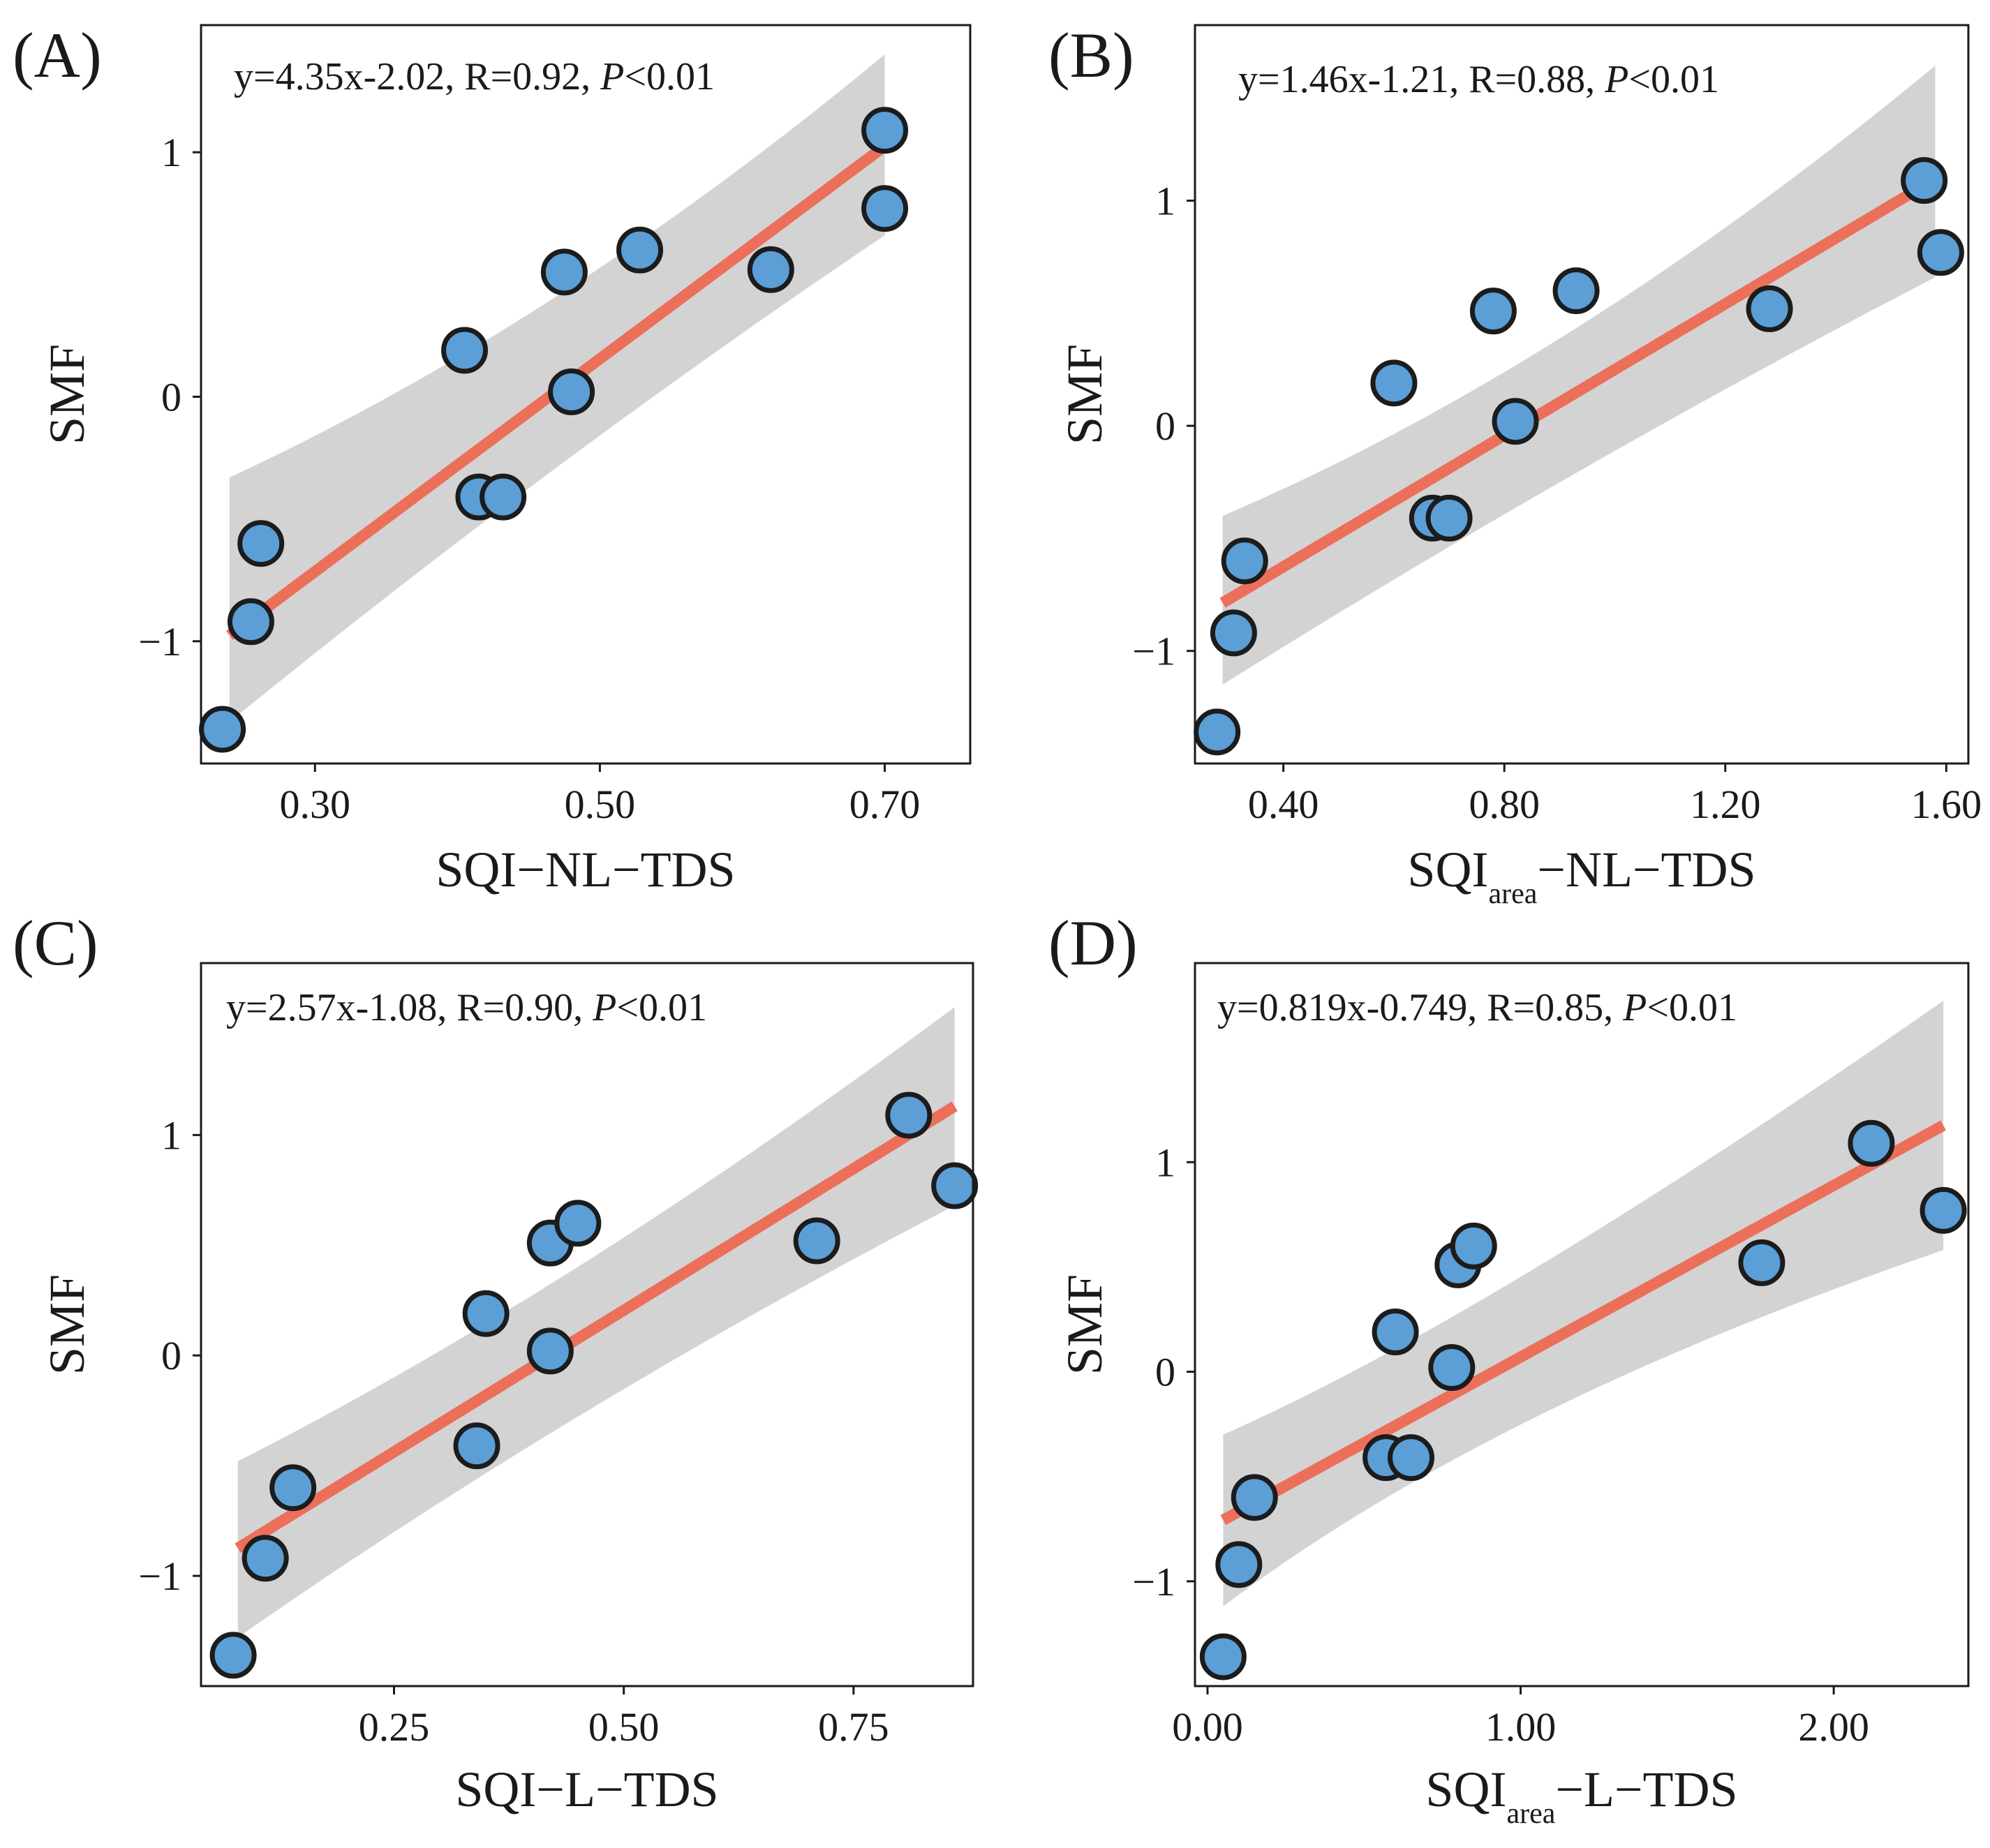  I want to click on x-axis-title: SQI−NL−TDS, so click(585, 869).